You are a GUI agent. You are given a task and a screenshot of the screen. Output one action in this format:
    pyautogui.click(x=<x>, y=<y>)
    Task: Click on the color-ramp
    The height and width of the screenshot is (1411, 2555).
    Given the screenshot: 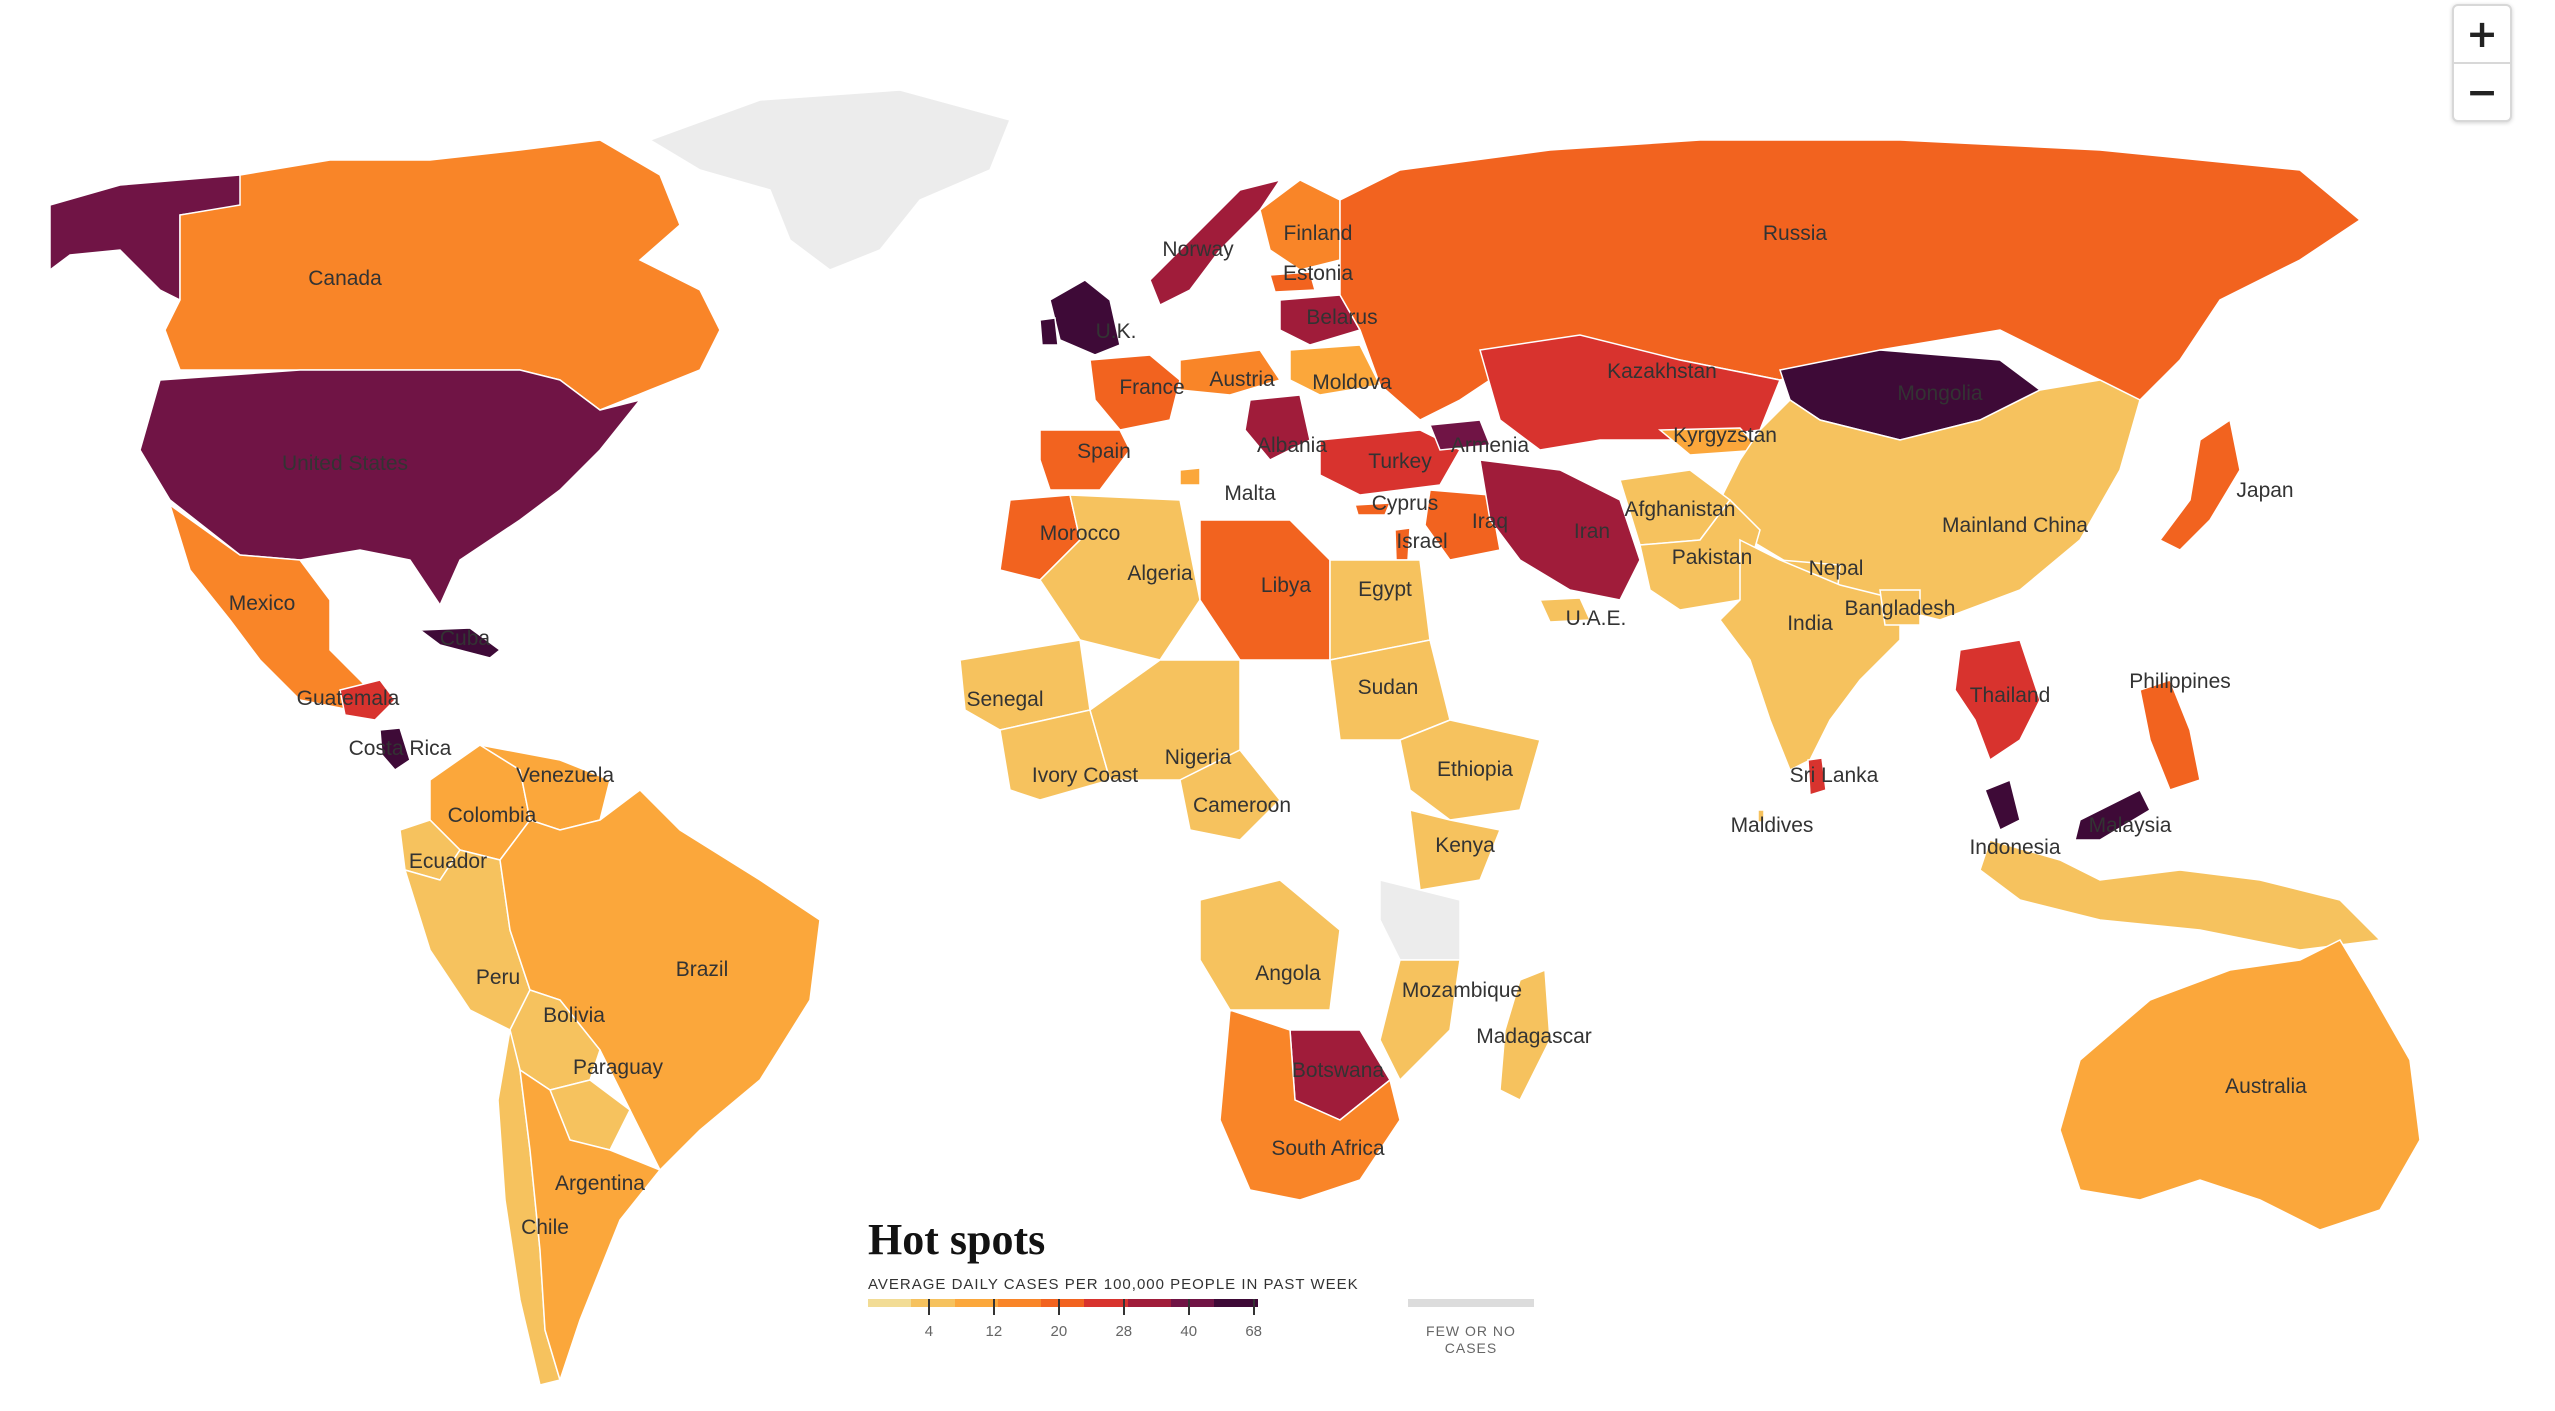 What is the action you would take?
    pyautogui.click(x=1063, y=1303)
    